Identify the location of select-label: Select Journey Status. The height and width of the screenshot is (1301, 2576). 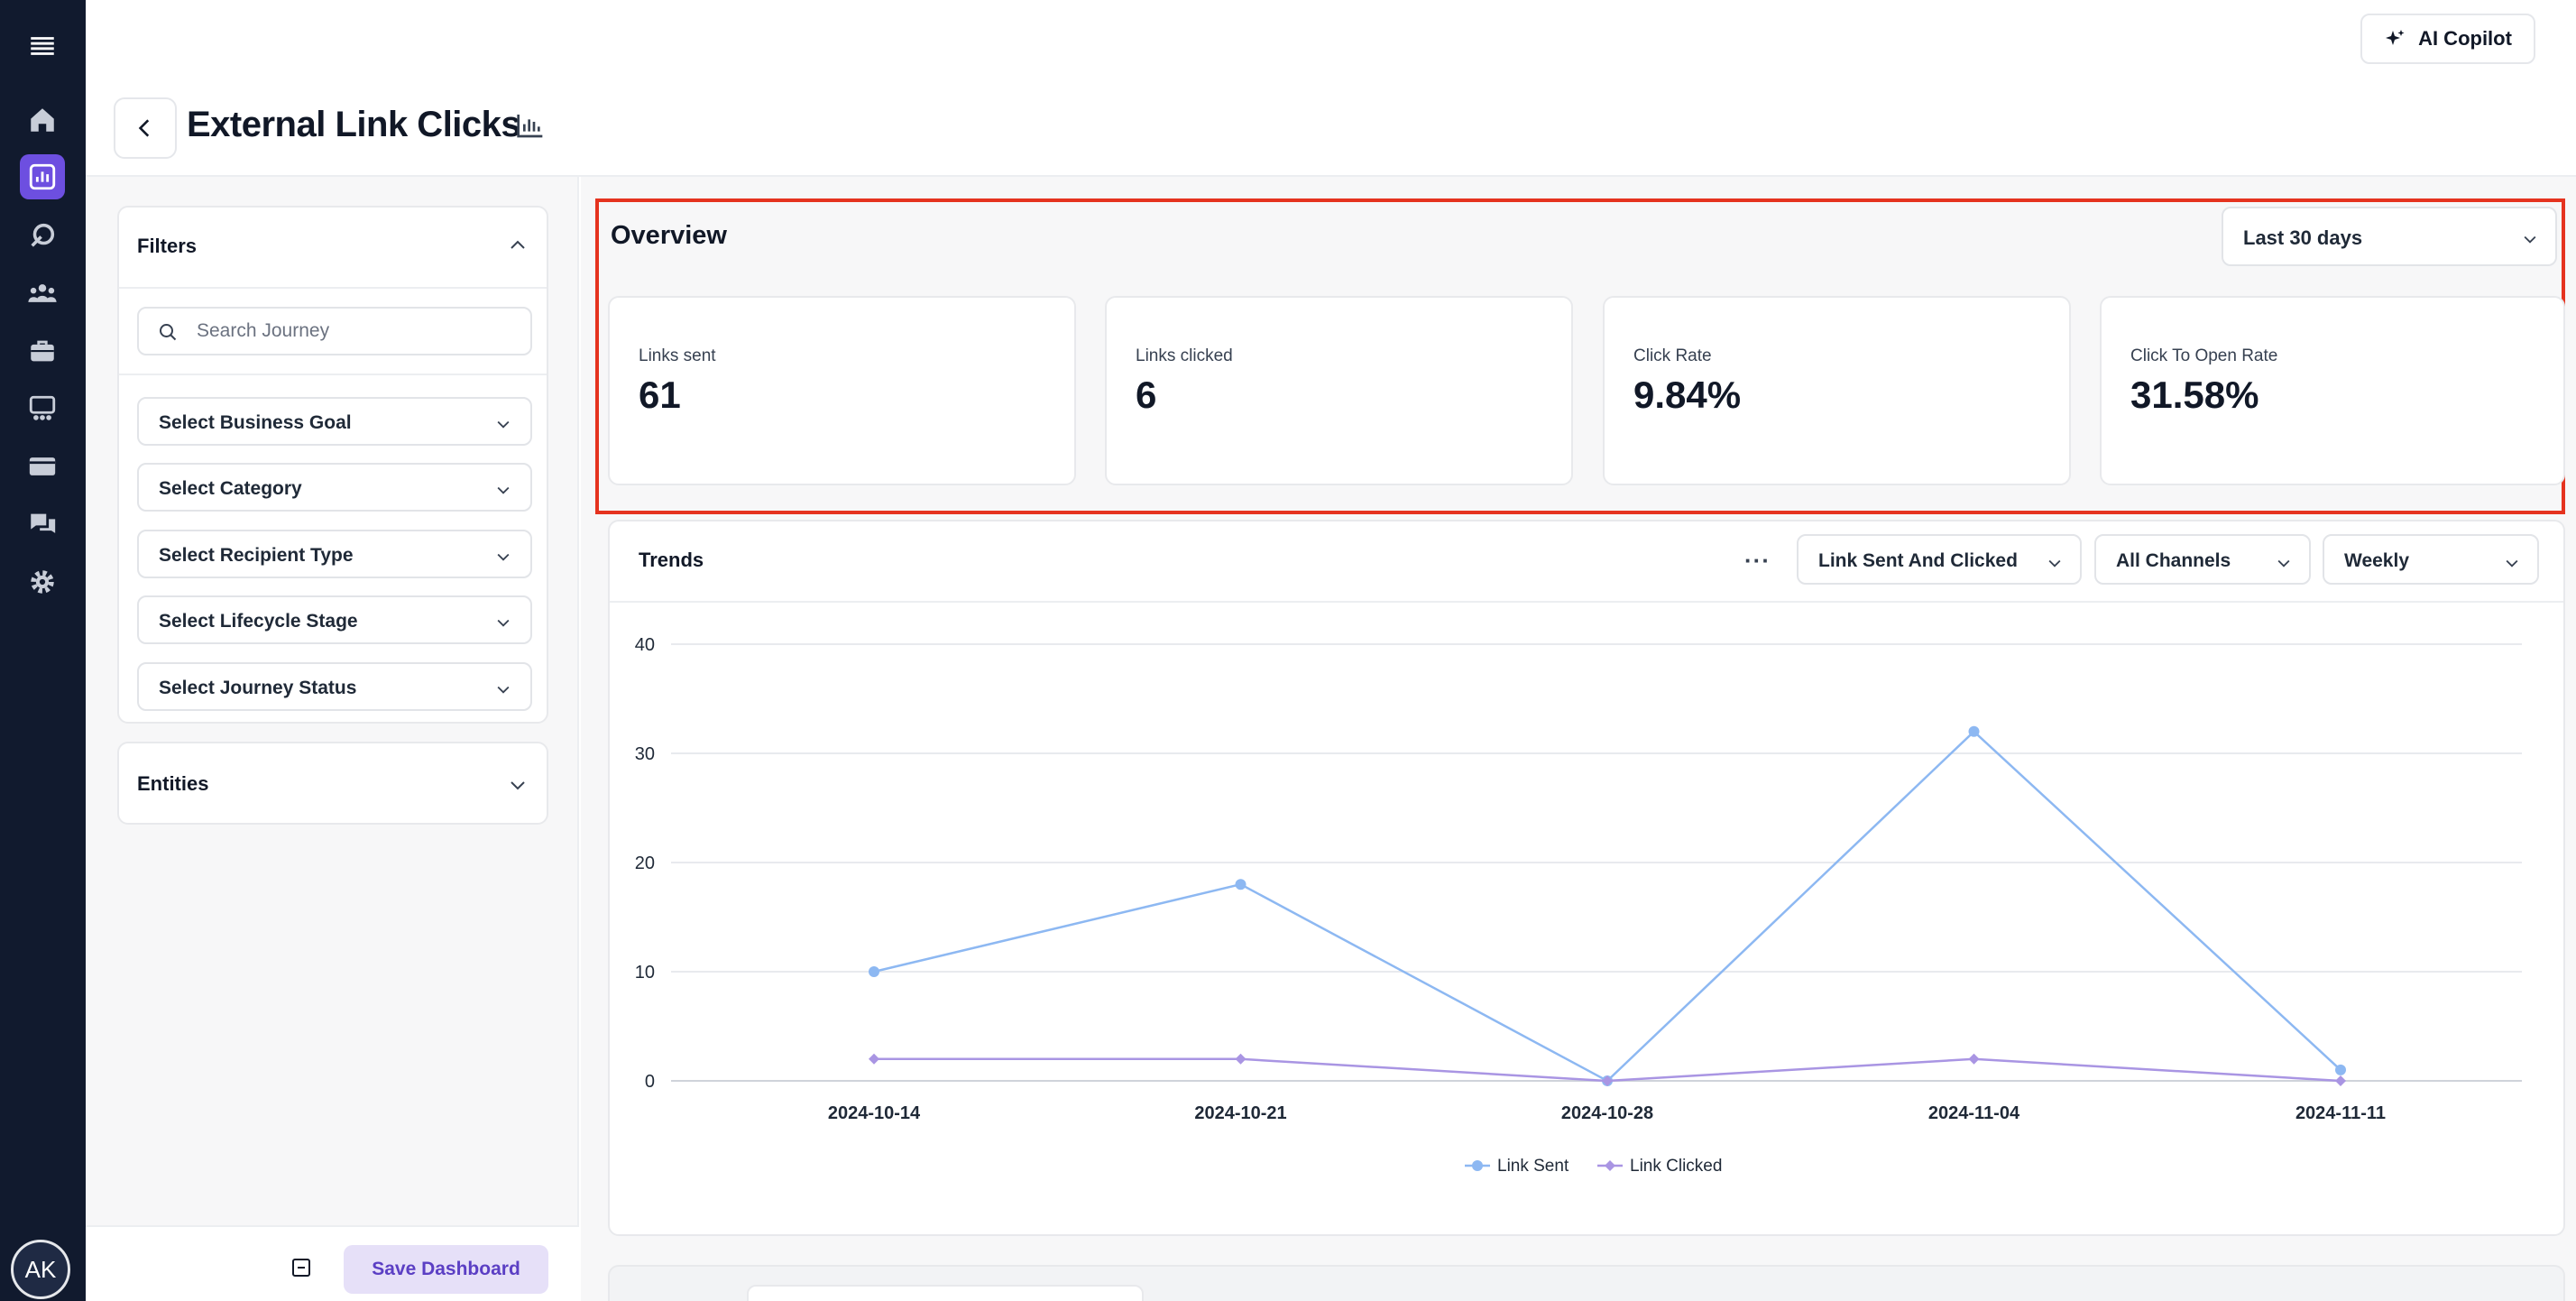
(258, 688).